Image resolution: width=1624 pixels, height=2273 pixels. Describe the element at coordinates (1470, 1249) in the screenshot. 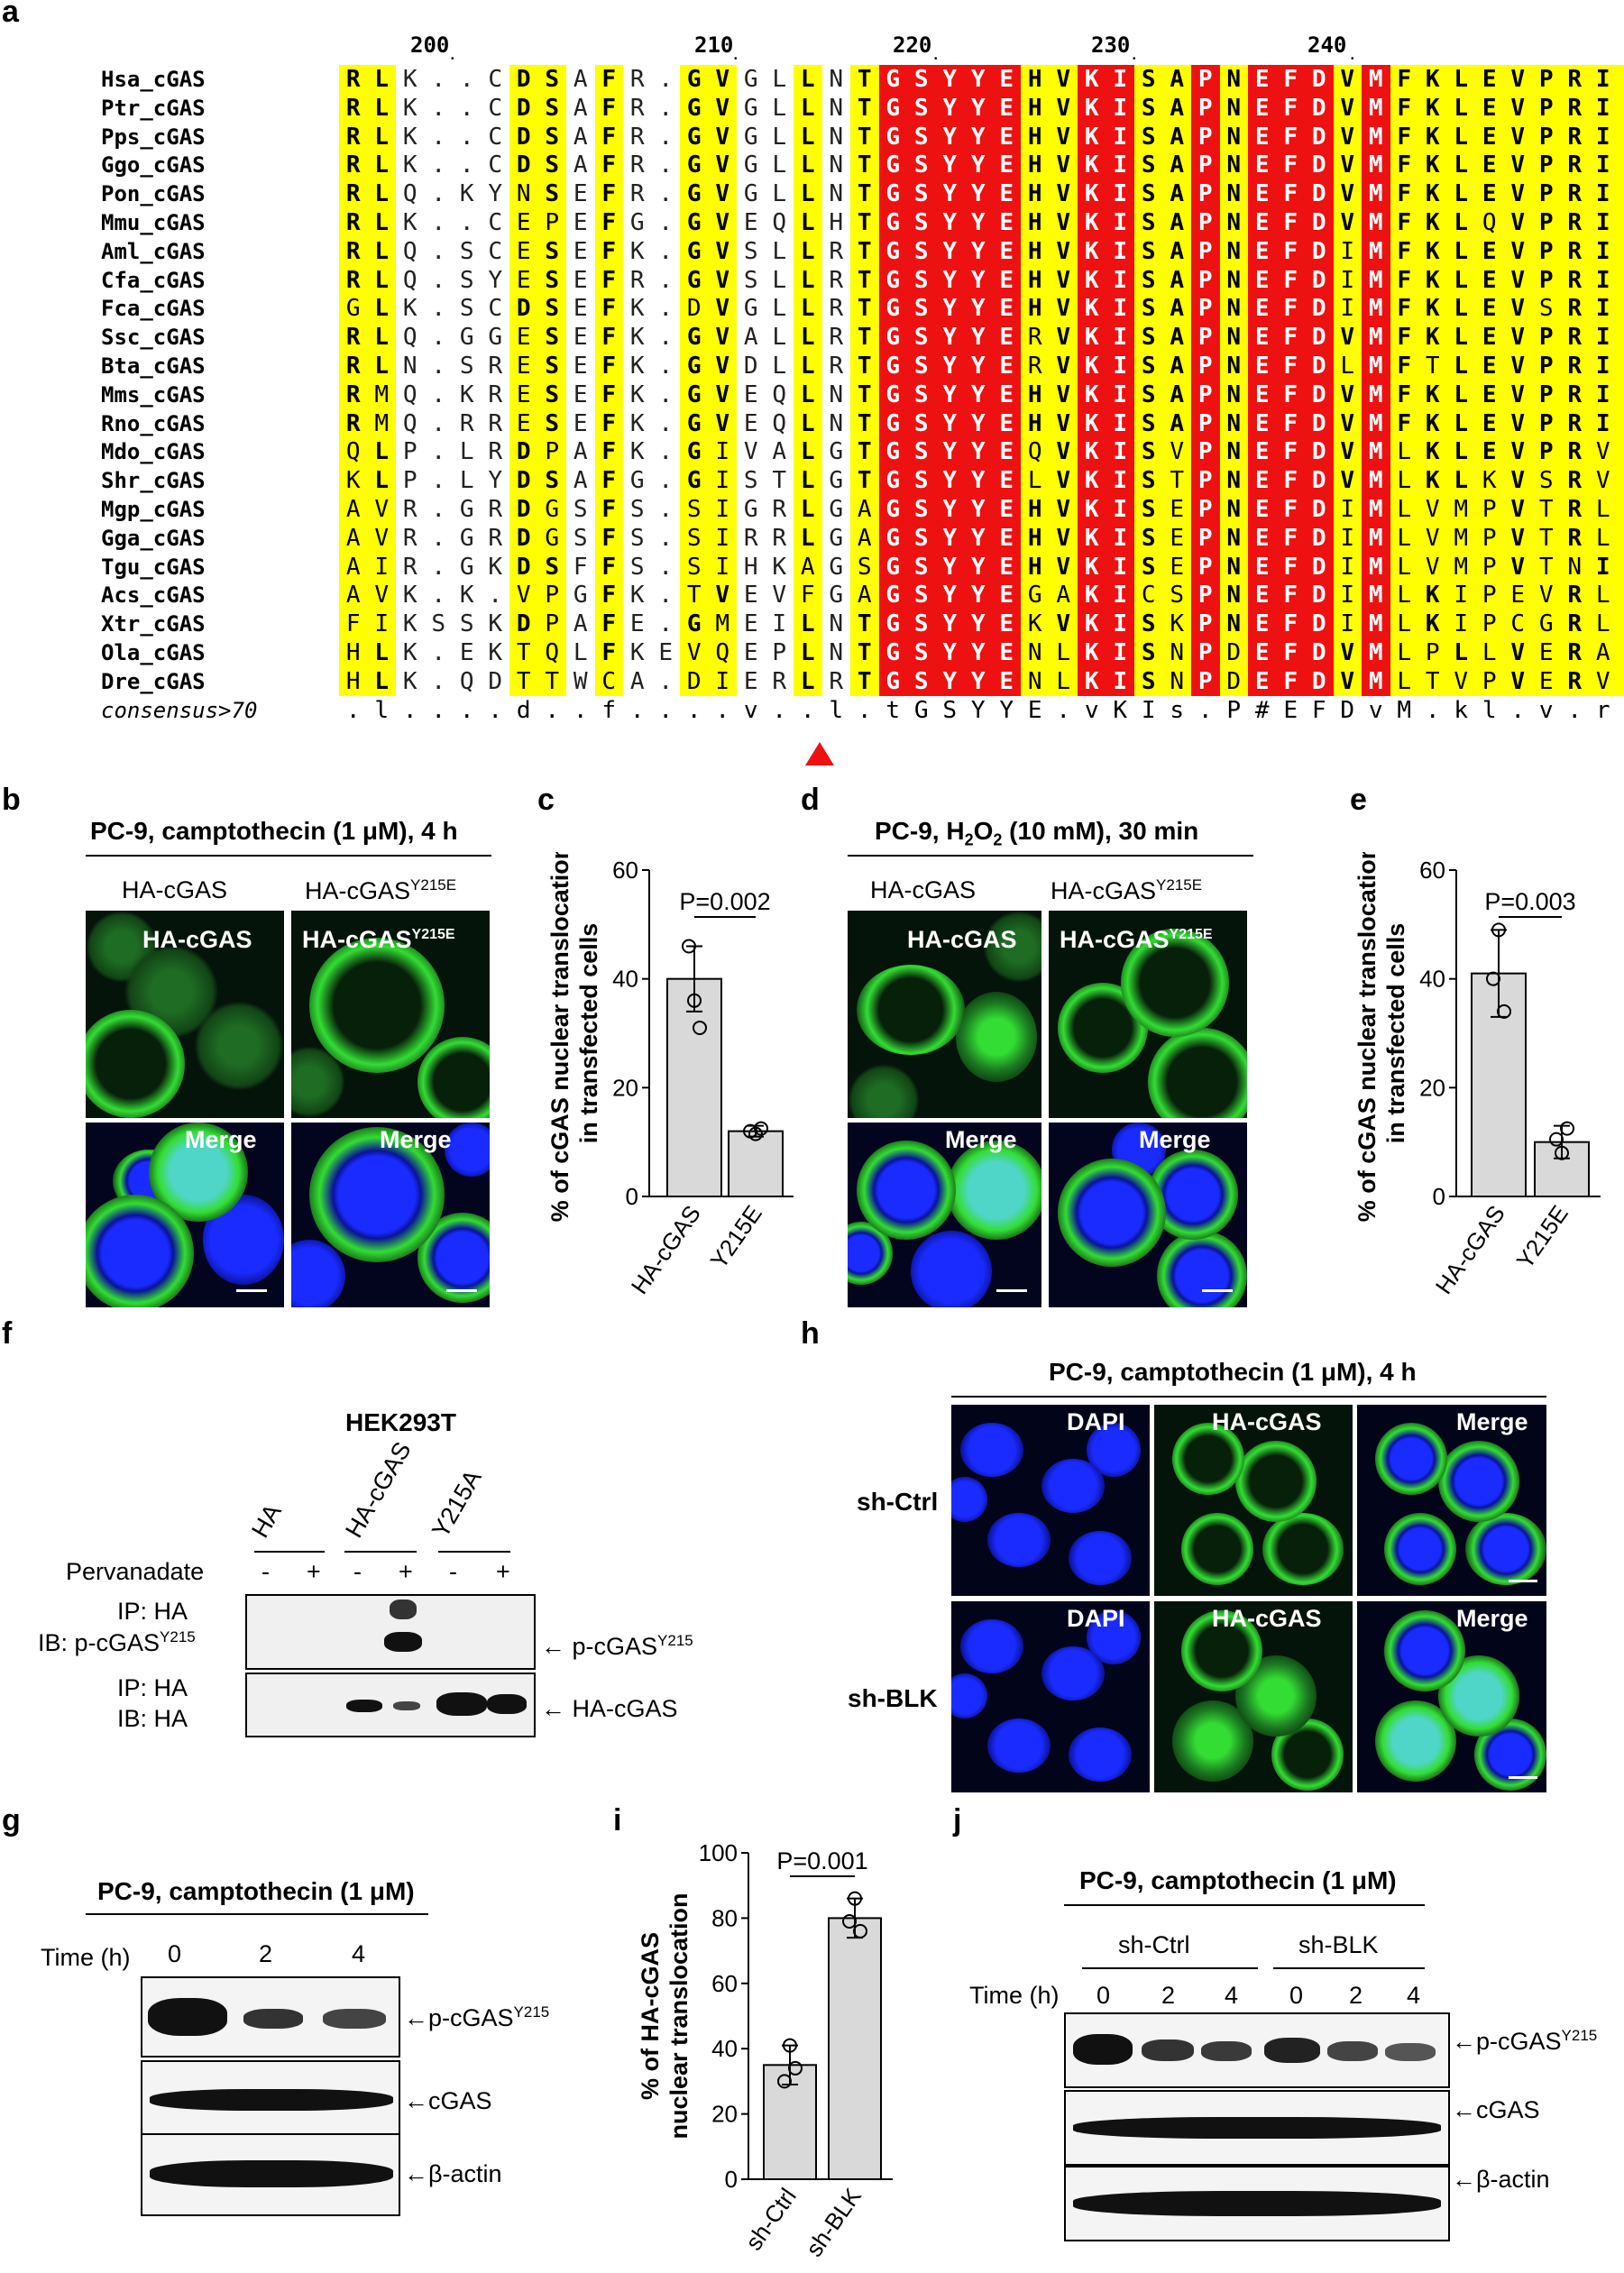

I see `x-tick-label: HA-cGAS` at that location.